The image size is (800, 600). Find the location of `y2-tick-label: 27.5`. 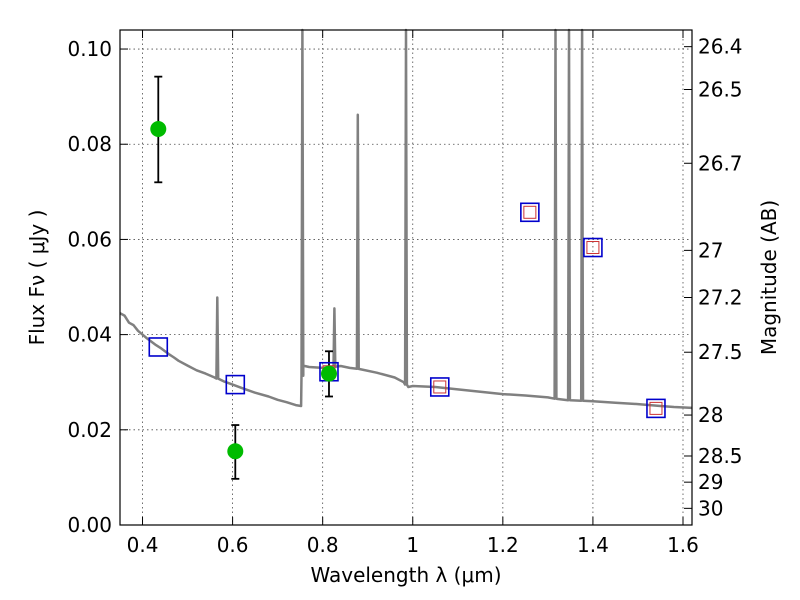

y2-tick-label: 27.5 is located at coordinates (720, 352).